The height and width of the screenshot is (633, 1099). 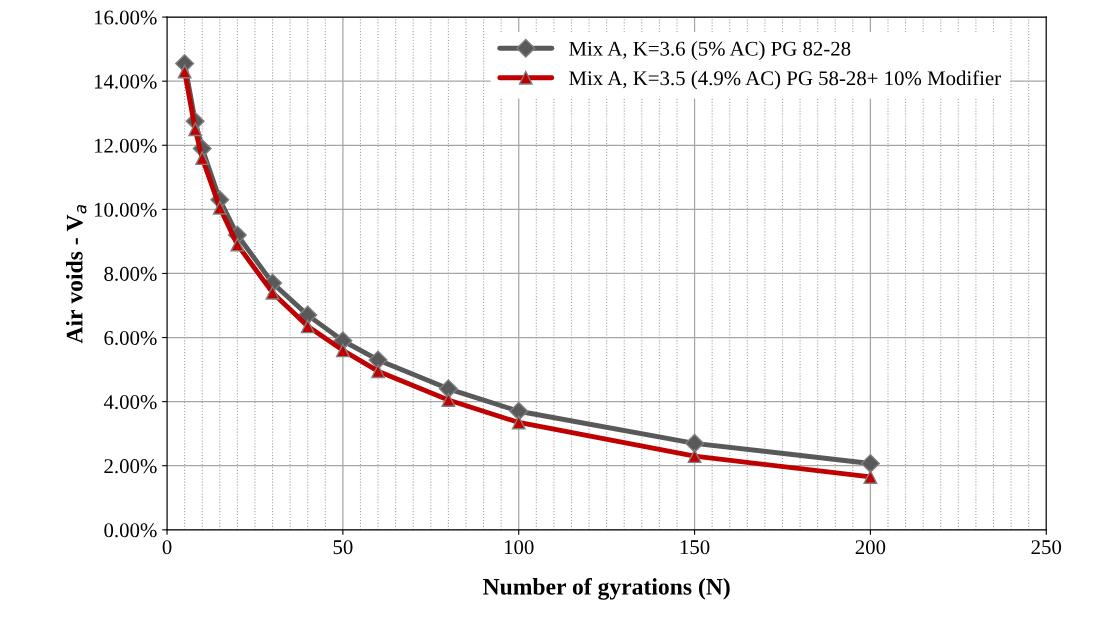 I want to click on x-tick-label: 100, so click(x=519, y=547).